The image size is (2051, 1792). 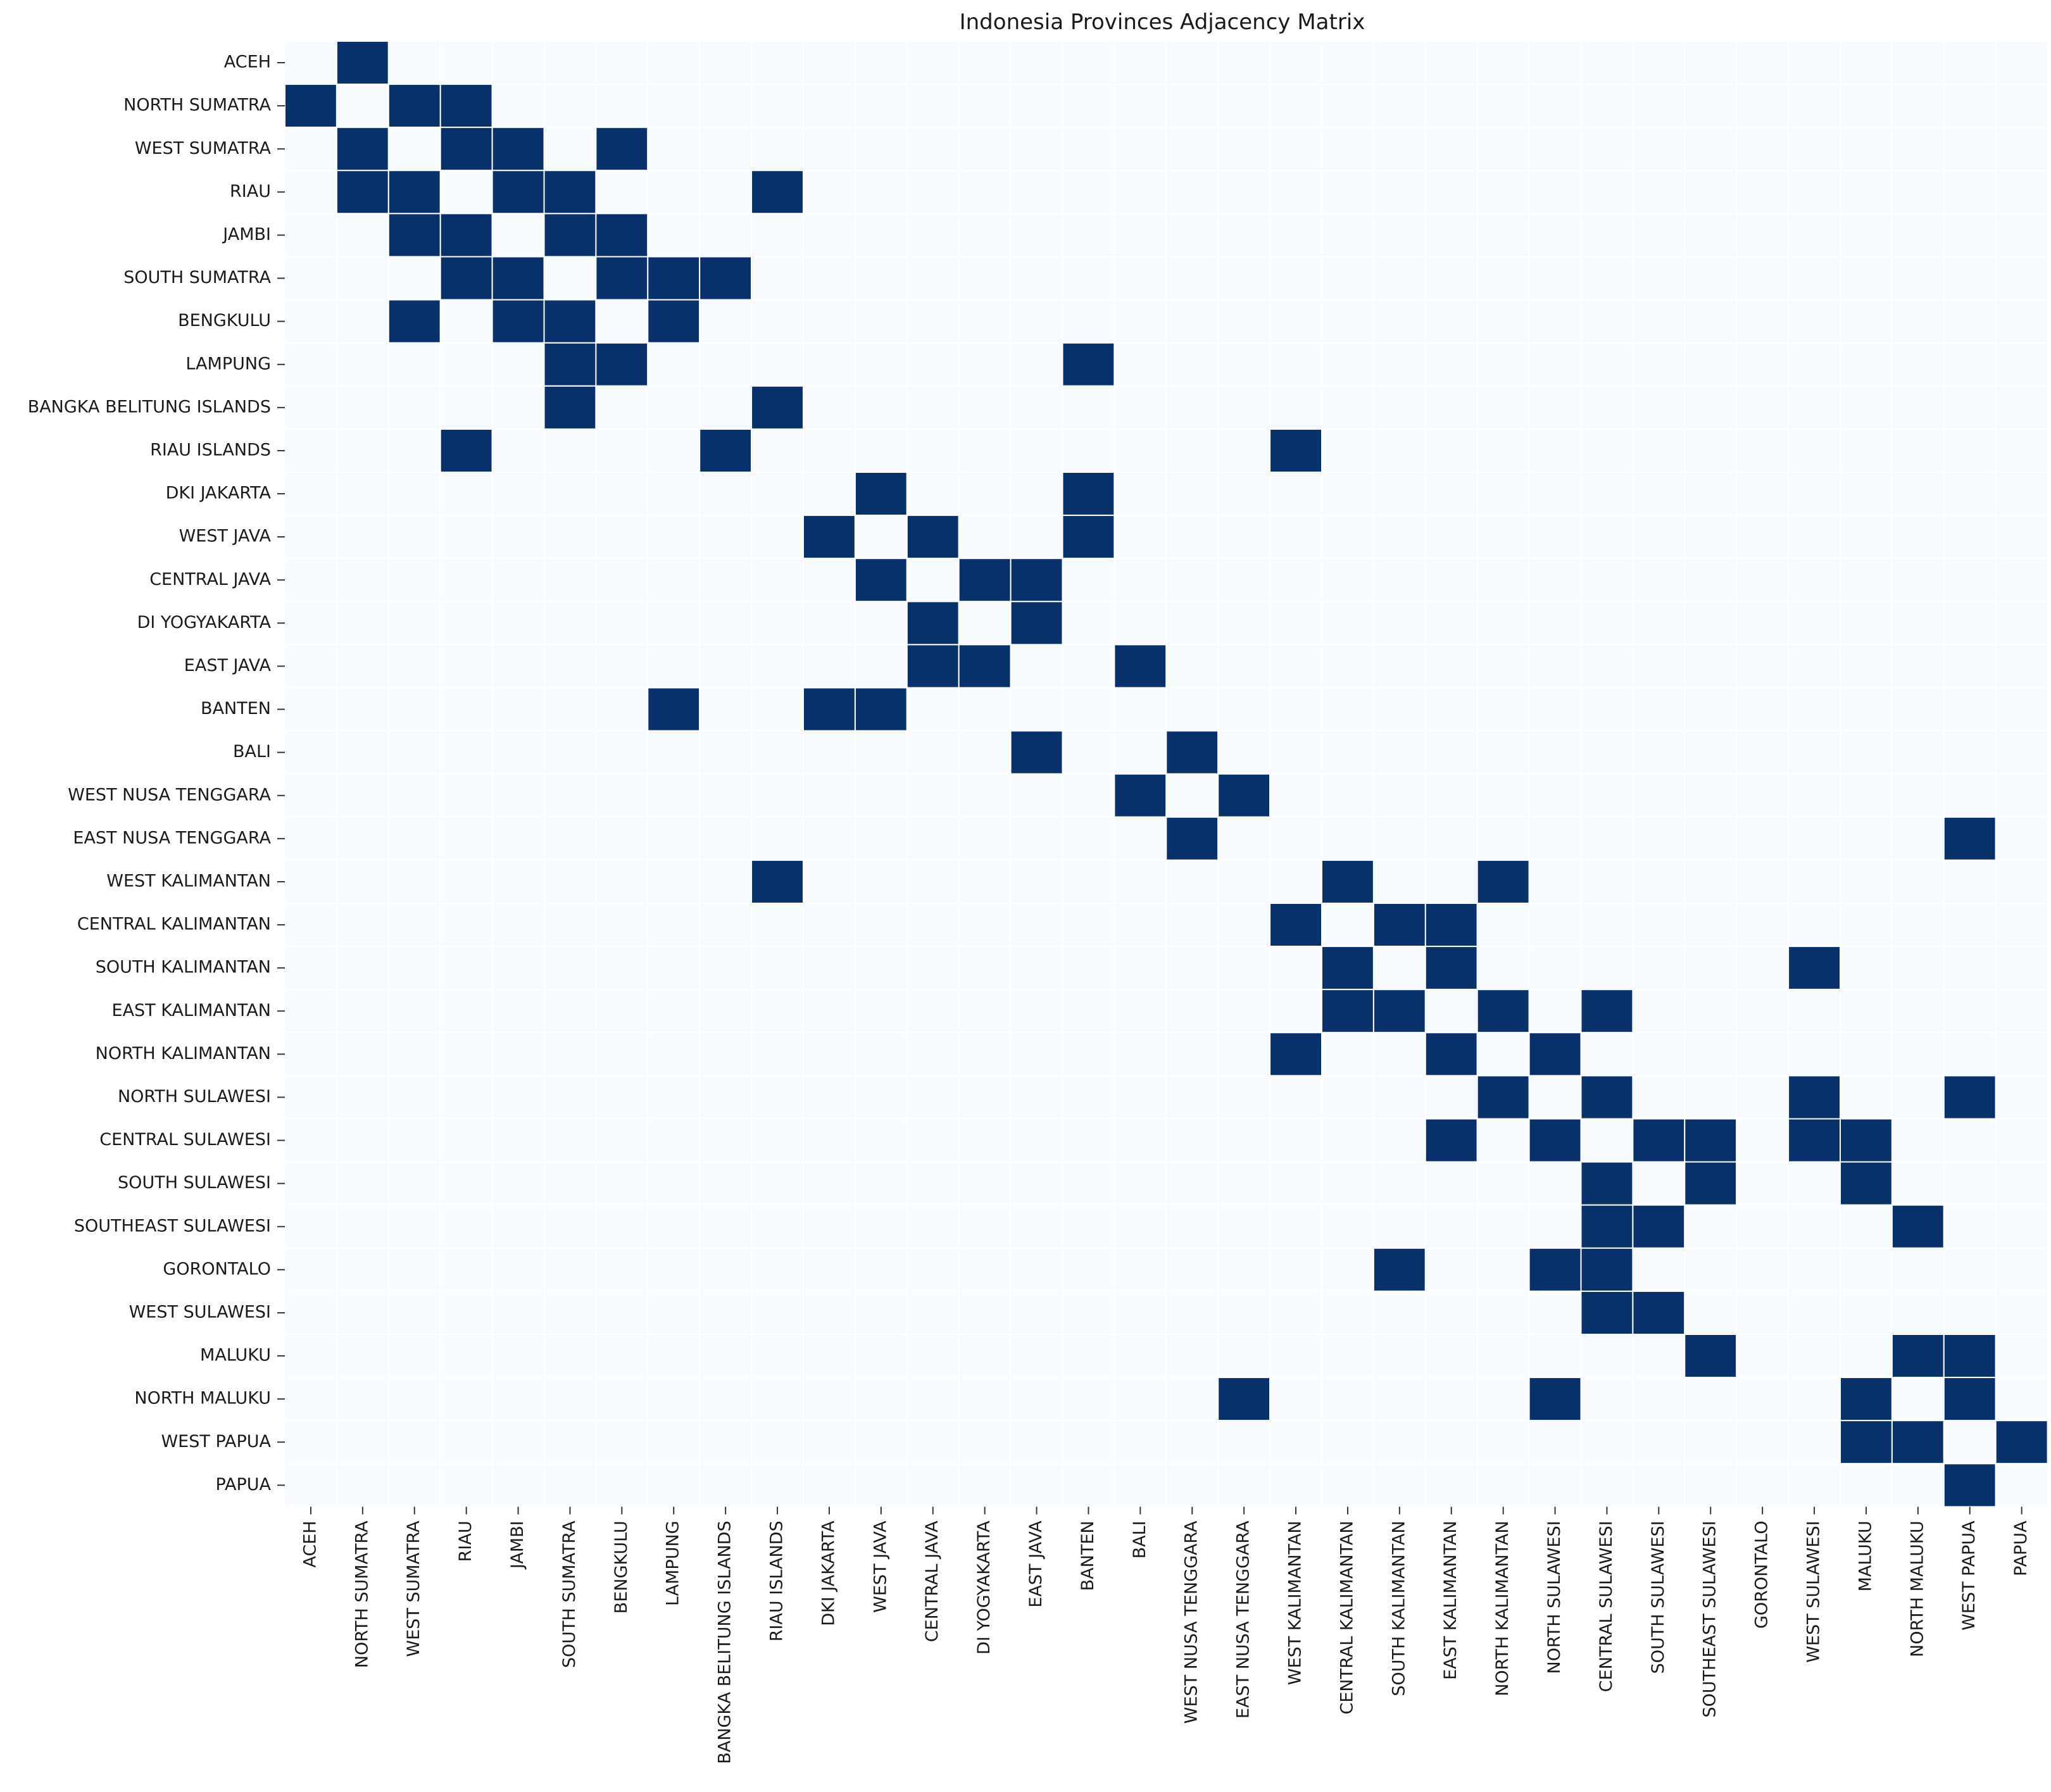 I want to click on x-tick-label: WEST NUSA TENGGARA, so click(x=1191, y=1622).